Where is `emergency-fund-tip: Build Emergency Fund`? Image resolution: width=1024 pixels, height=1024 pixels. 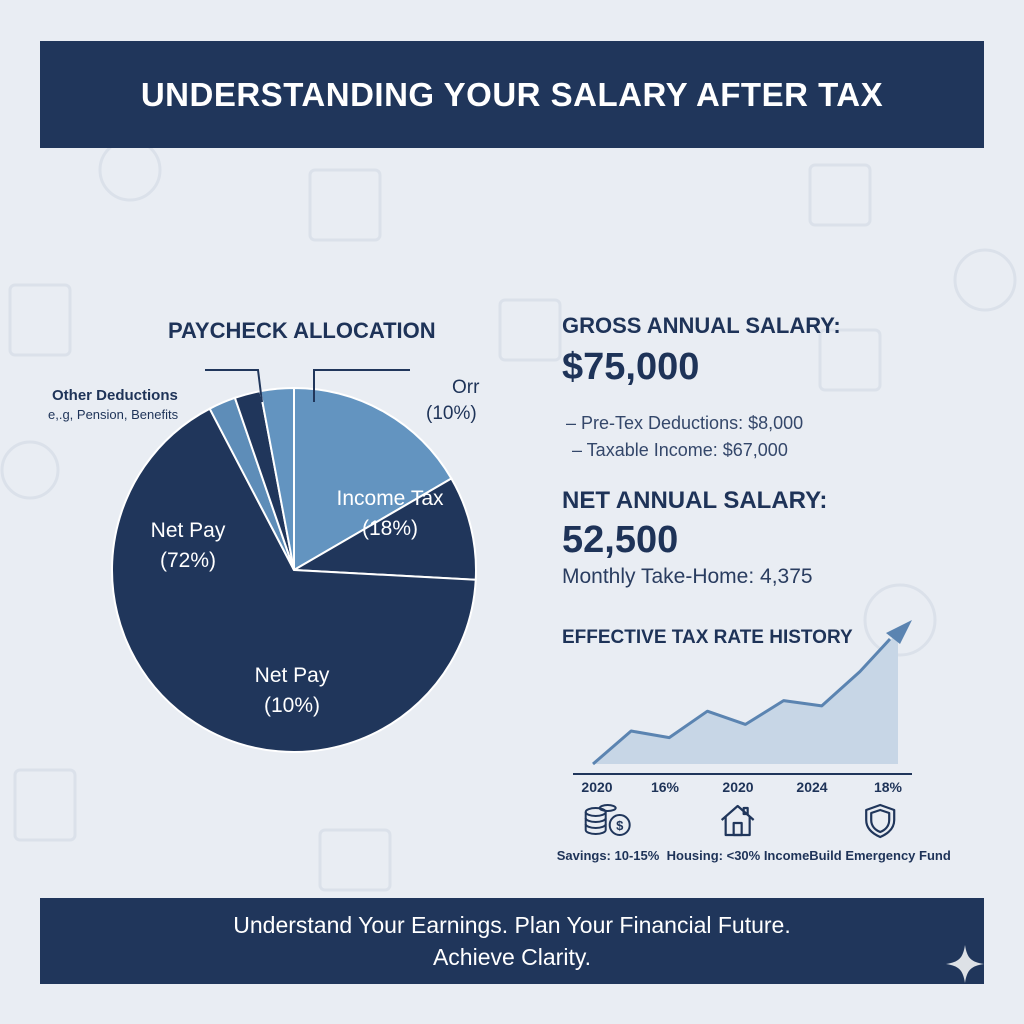
emergency-fund-tip: Build Emergency Fund is located at coordinates (880, 833).